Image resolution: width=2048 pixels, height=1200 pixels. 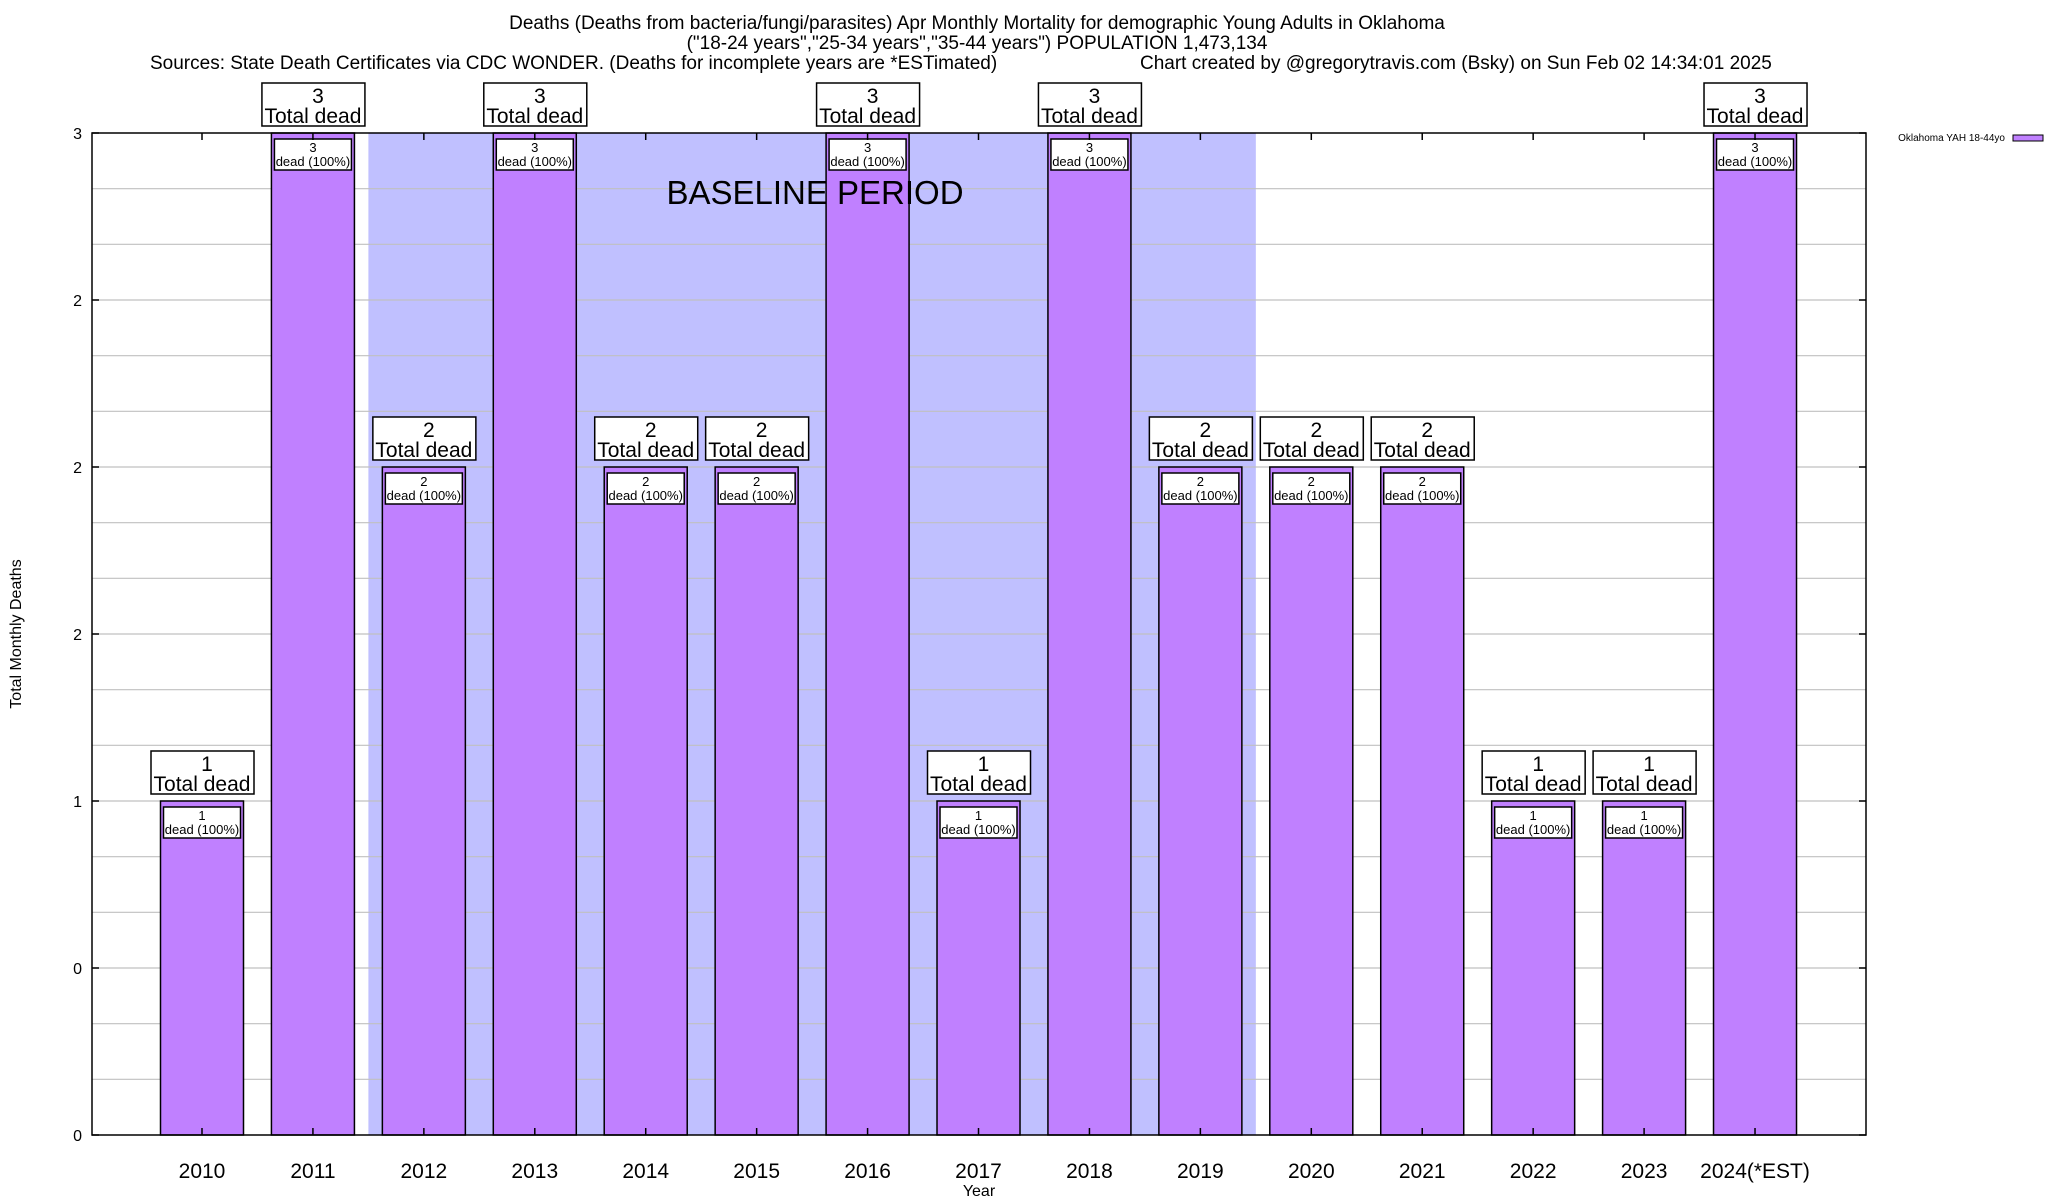 I want to click on legend-entry-label: Oklahoma YAH 18-44yo, so click(x=1951, y=138).